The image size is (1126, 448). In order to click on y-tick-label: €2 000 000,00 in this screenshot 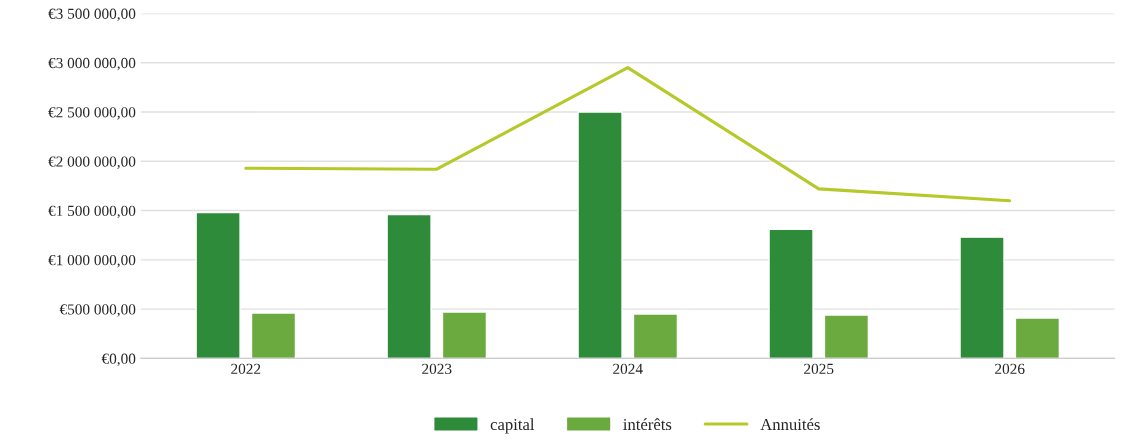, I will do `click(92, 162)`.